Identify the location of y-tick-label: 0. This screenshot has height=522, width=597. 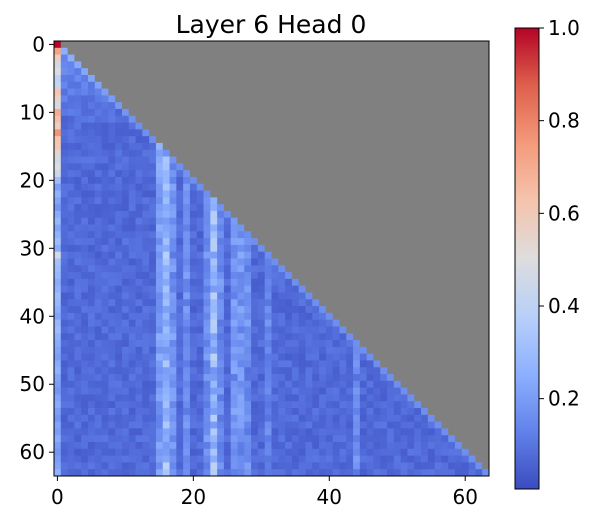
(38, 44).